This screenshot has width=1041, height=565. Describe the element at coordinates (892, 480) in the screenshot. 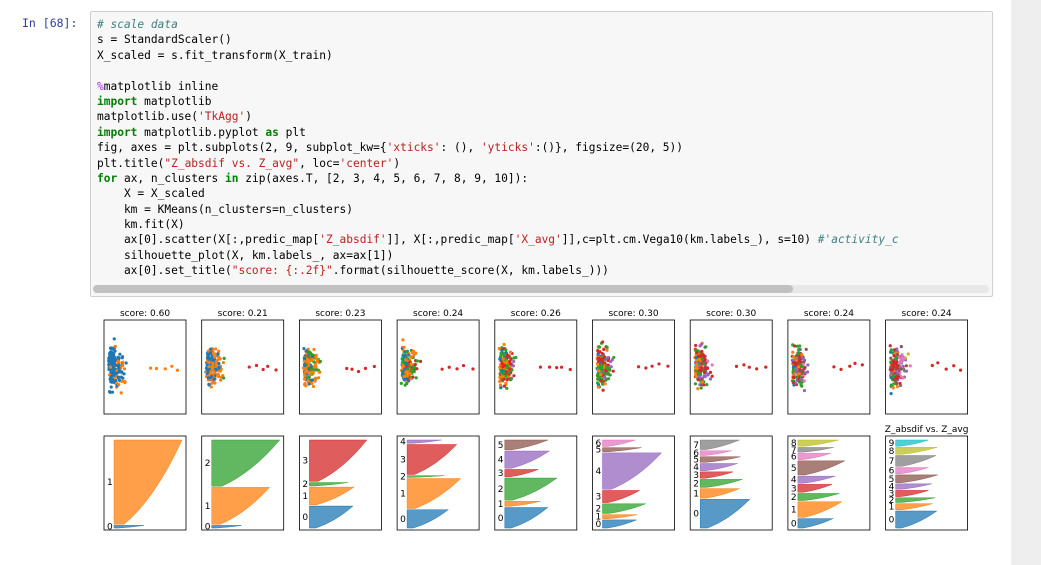

I see `silhouette-cluster-label: 5` at that location.